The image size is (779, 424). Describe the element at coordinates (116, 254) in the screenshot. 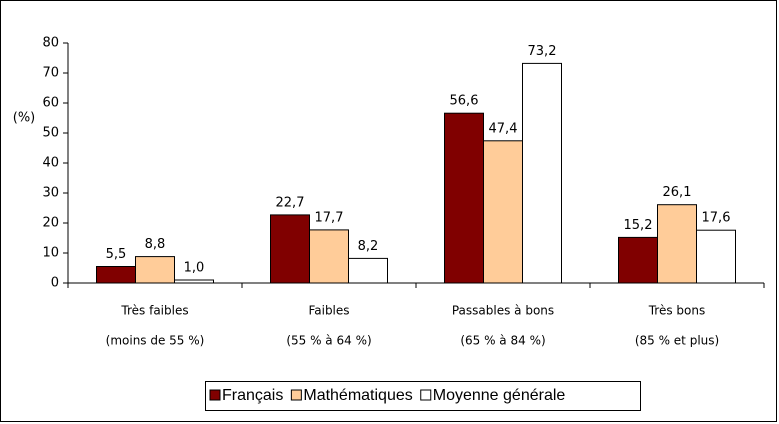

I see `value-label: 5,5` at that location.